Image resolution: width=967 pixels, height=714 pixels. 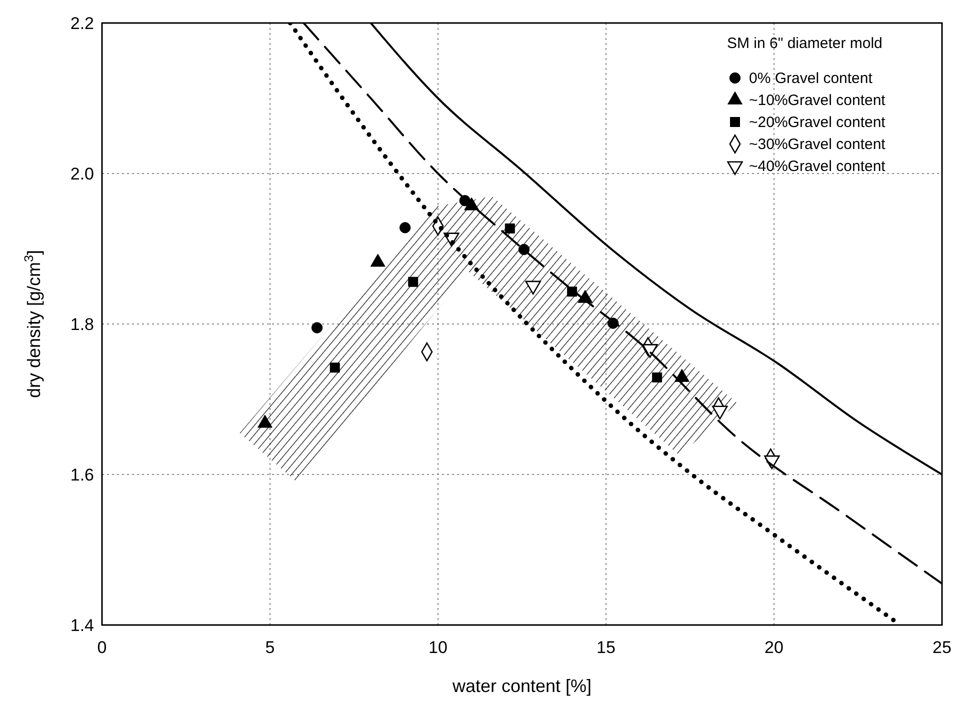 I want to click on x-tick-label: 10, so click(x=438, y=647).